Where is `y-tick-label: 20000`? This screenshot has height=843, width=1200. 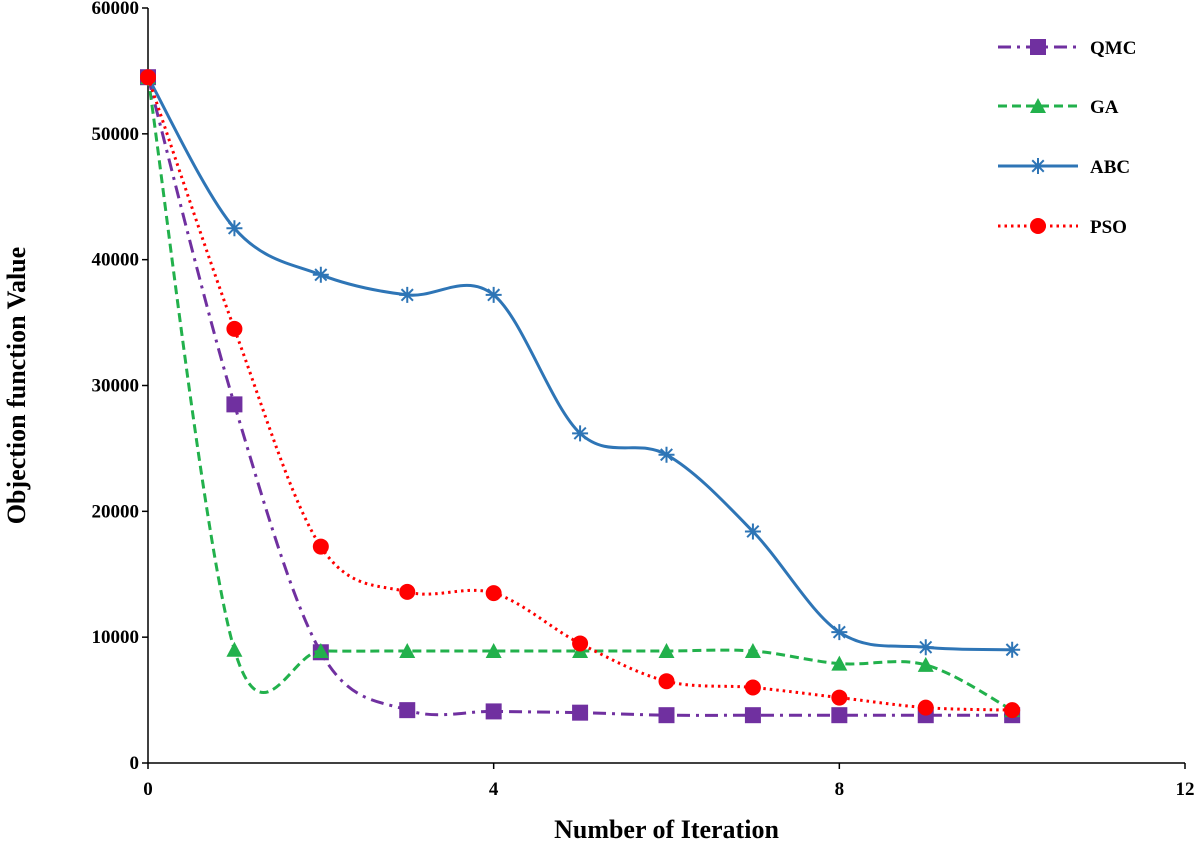
y-tick-label: 20000 is located at coordinates (116, 511).